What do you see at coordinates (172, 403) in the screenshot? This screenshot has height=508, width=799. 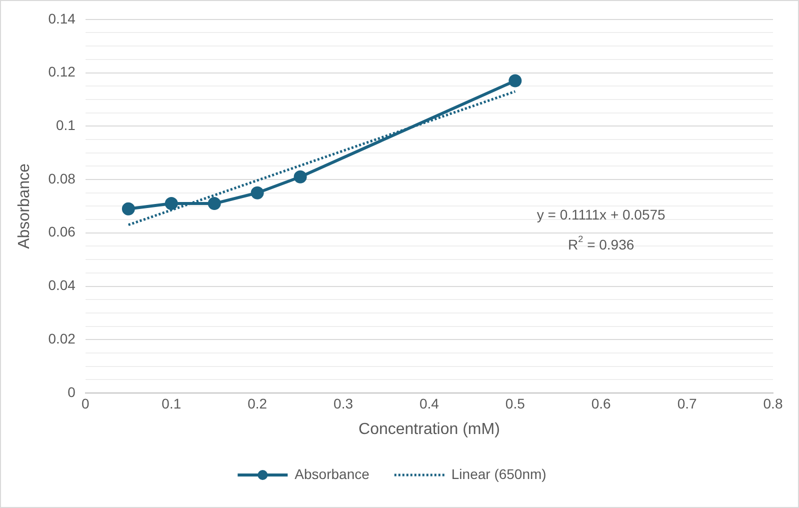 I see `x-tick-label: 0.1` at bounding box center [172, 403].